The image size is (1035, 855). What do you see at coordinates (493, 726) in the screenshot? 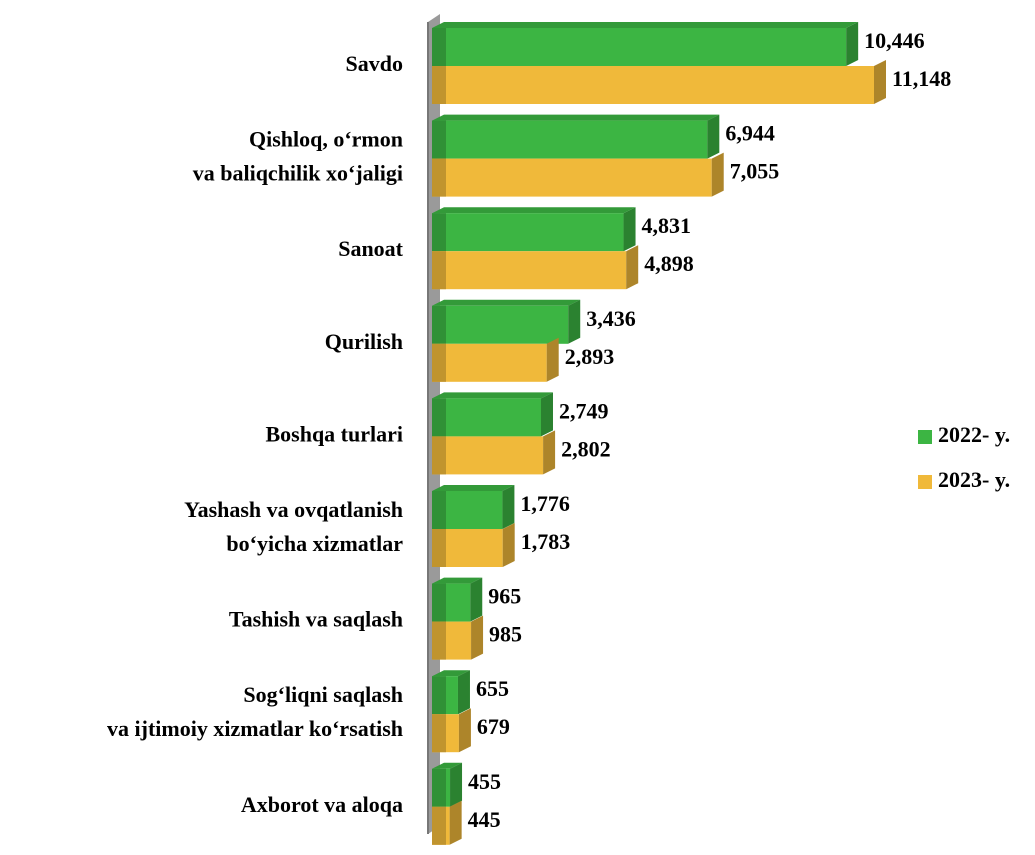
I see `value-label: 679` at bounding box center [493, 726].